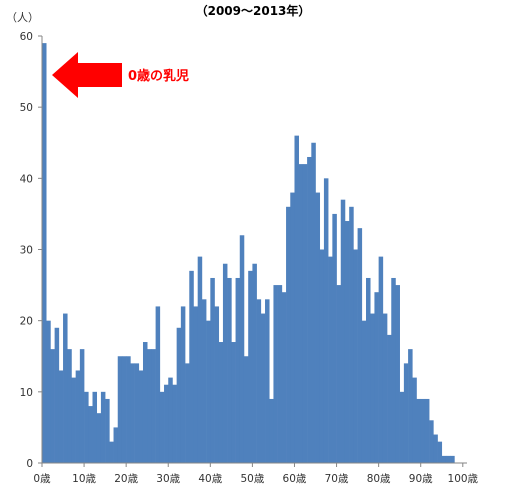 The width and height of the screenshot is (505, 495). I want to click on y-tick-label: 0, so click(29, 464).